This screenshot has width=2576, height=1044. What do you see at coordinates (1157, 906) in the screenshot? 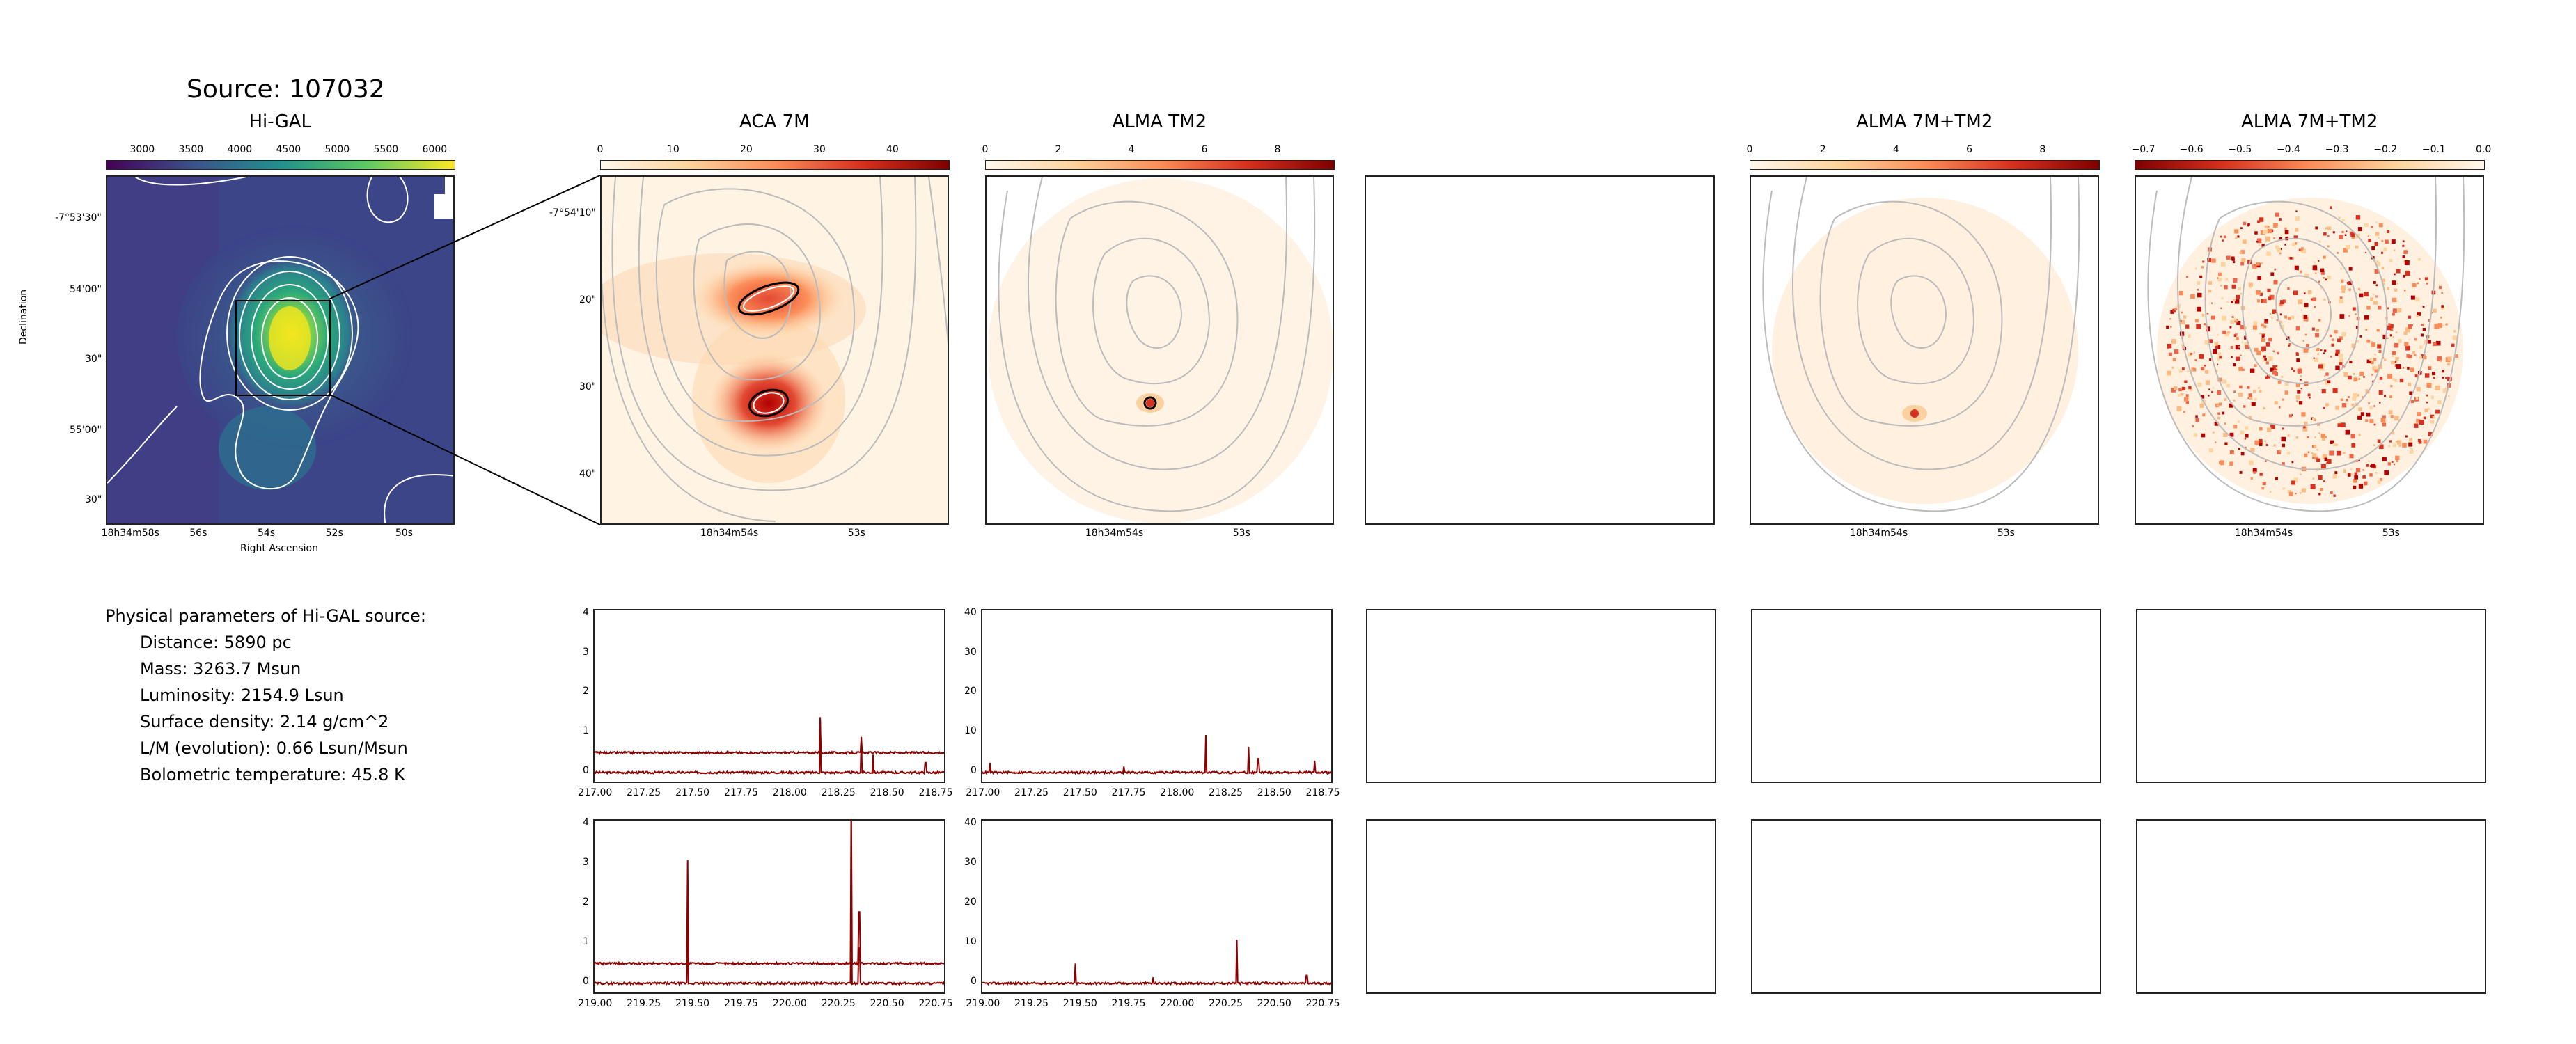
I see `tm2-spectrum-lower` at bounding box center [1157, 906].